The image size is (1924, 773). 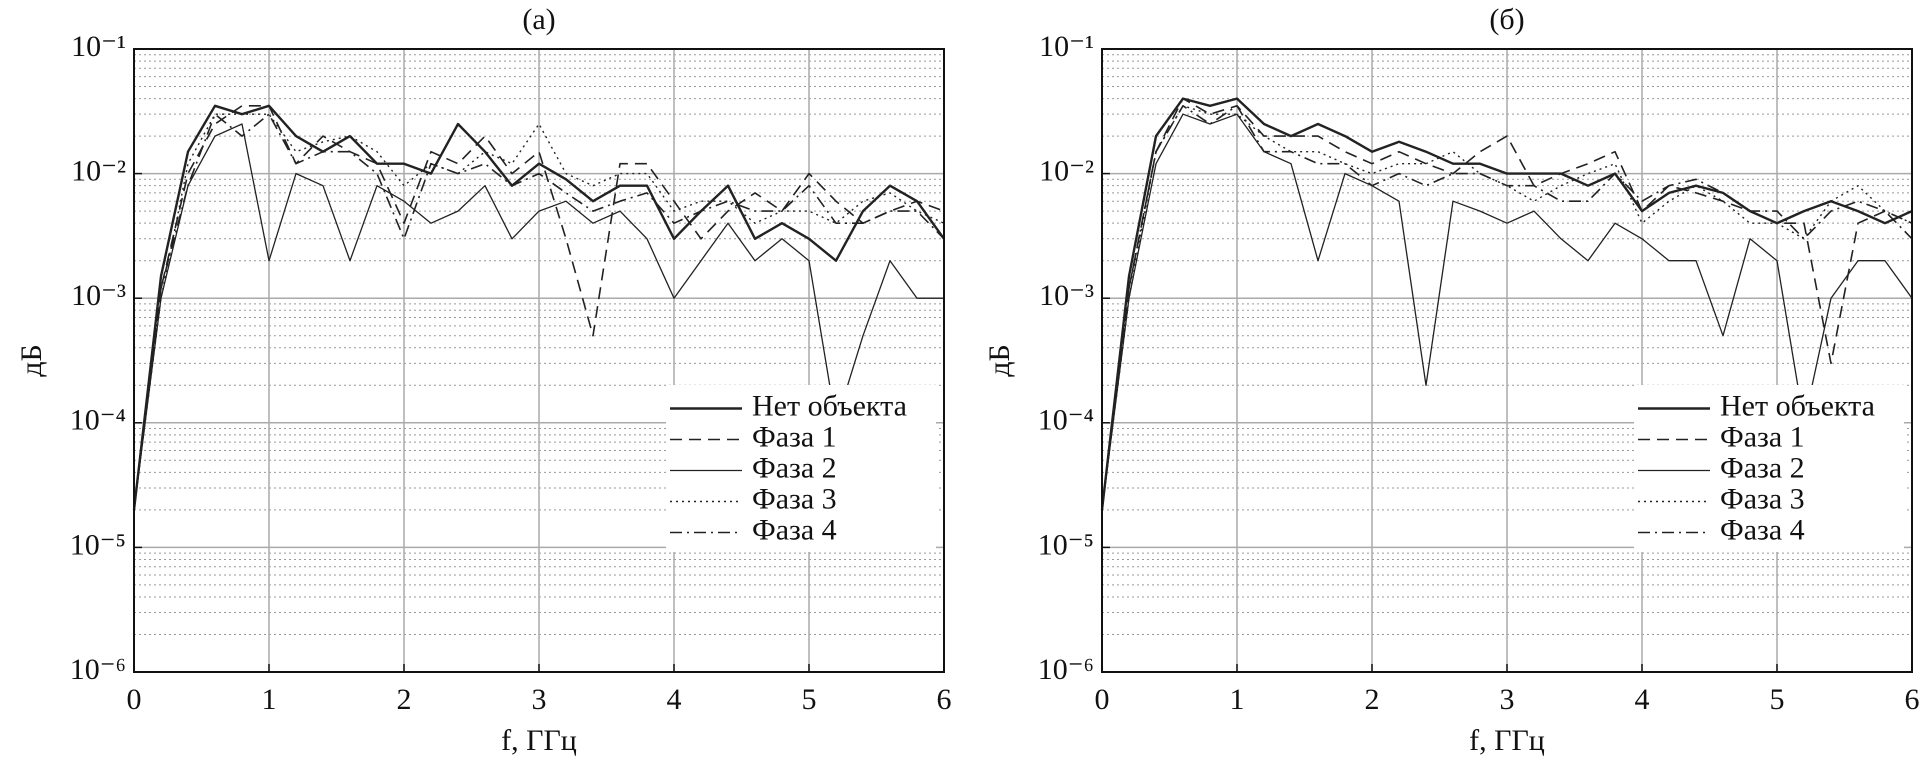 What do you see at coordinates (1506, 19) in the screenshot?
I see `chart-title: (б)` at bounding box center [1506, 19].